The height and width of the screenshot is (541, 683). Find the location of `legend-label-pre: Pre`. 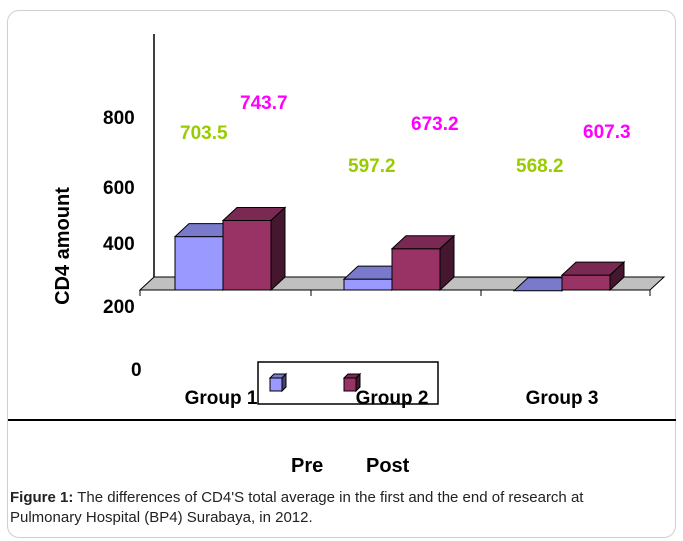

legend-label-pre: Pre is located at coordinates (307, 466).